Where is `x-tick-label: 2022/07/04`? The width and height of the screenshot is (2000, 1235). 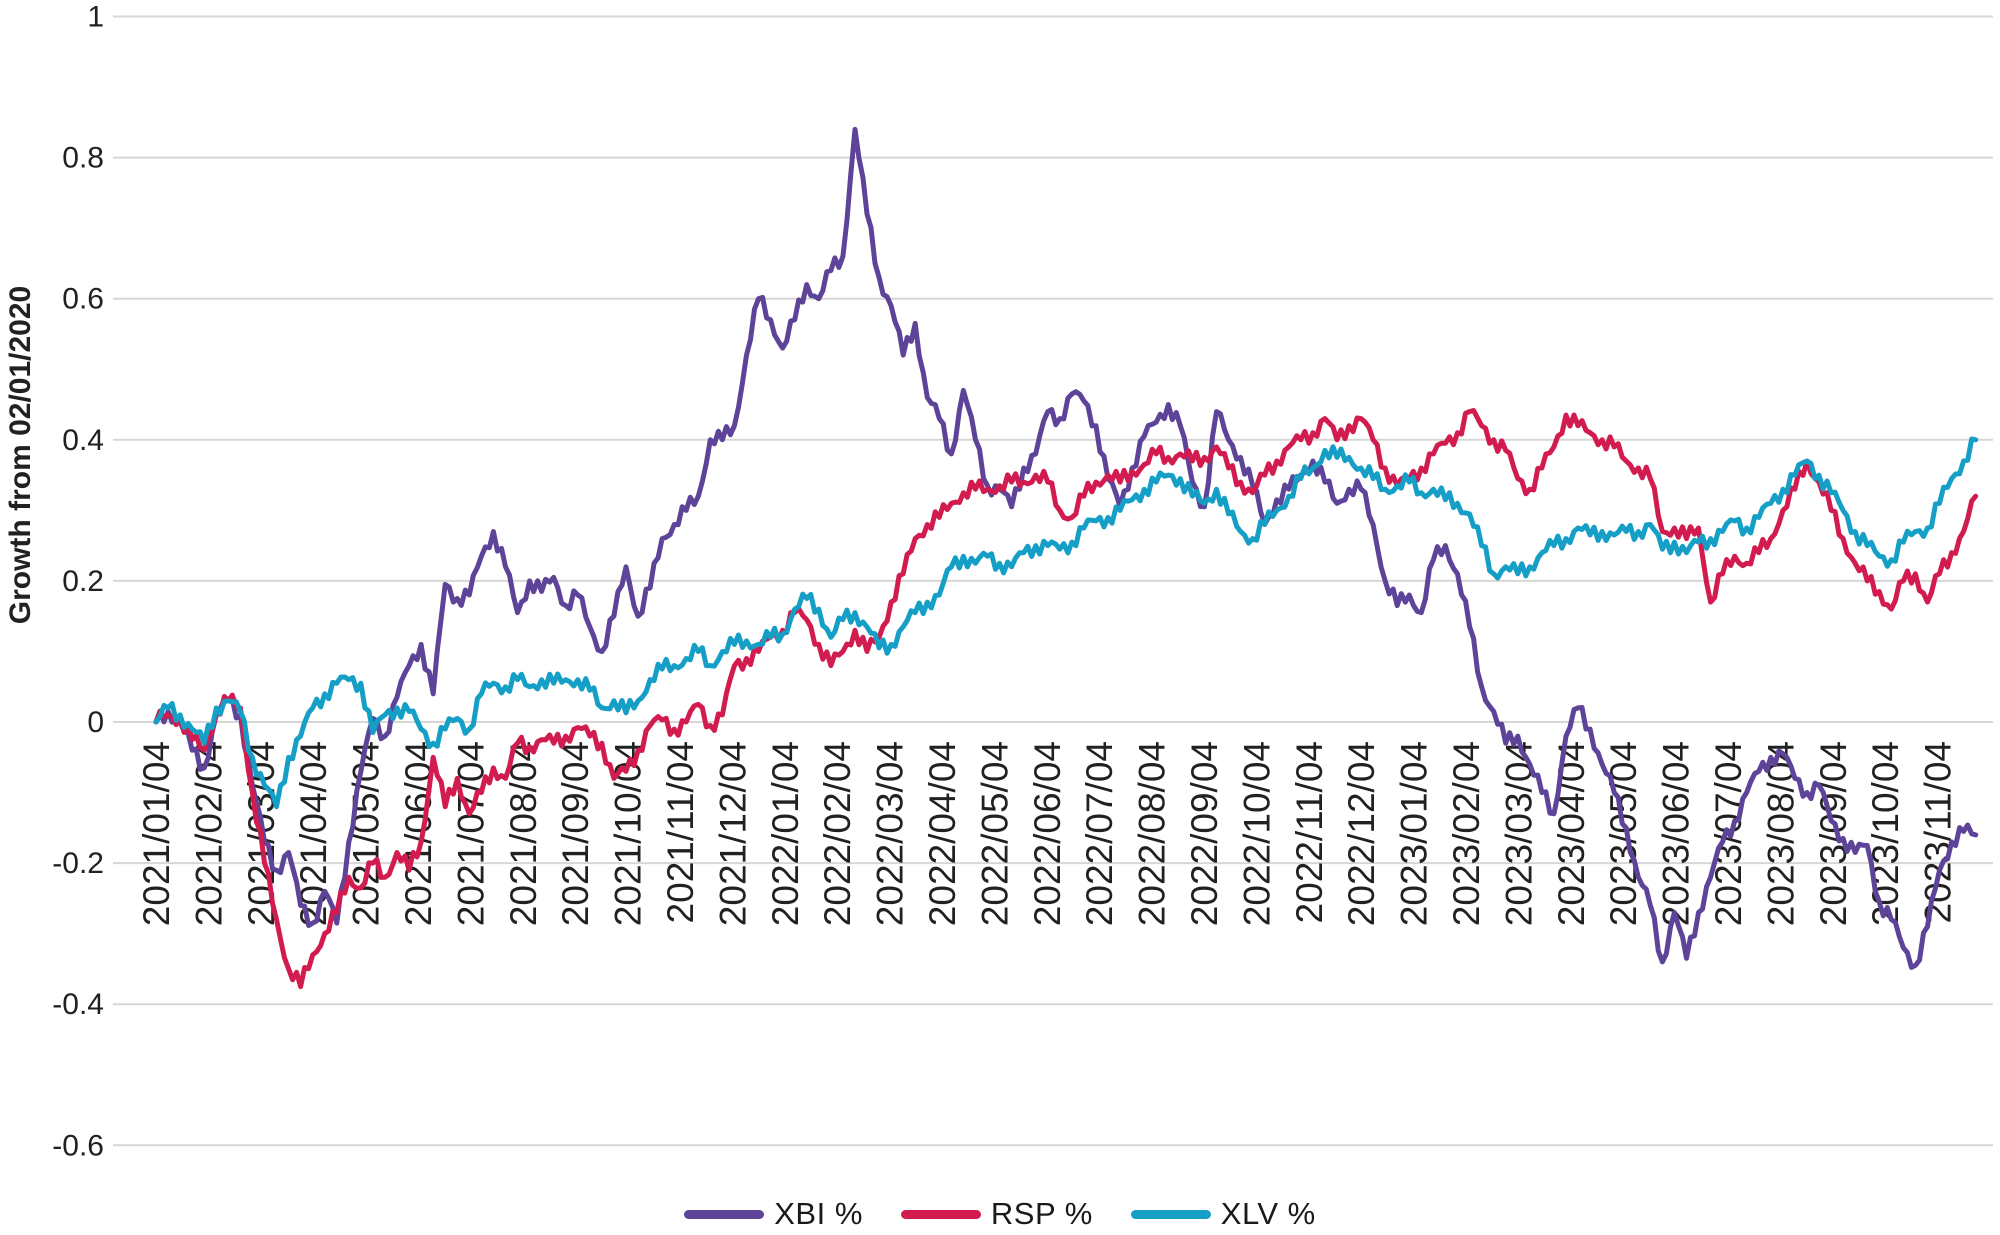 x-tick-label: 2022/07/04 is located at coordinates (1099, 833).